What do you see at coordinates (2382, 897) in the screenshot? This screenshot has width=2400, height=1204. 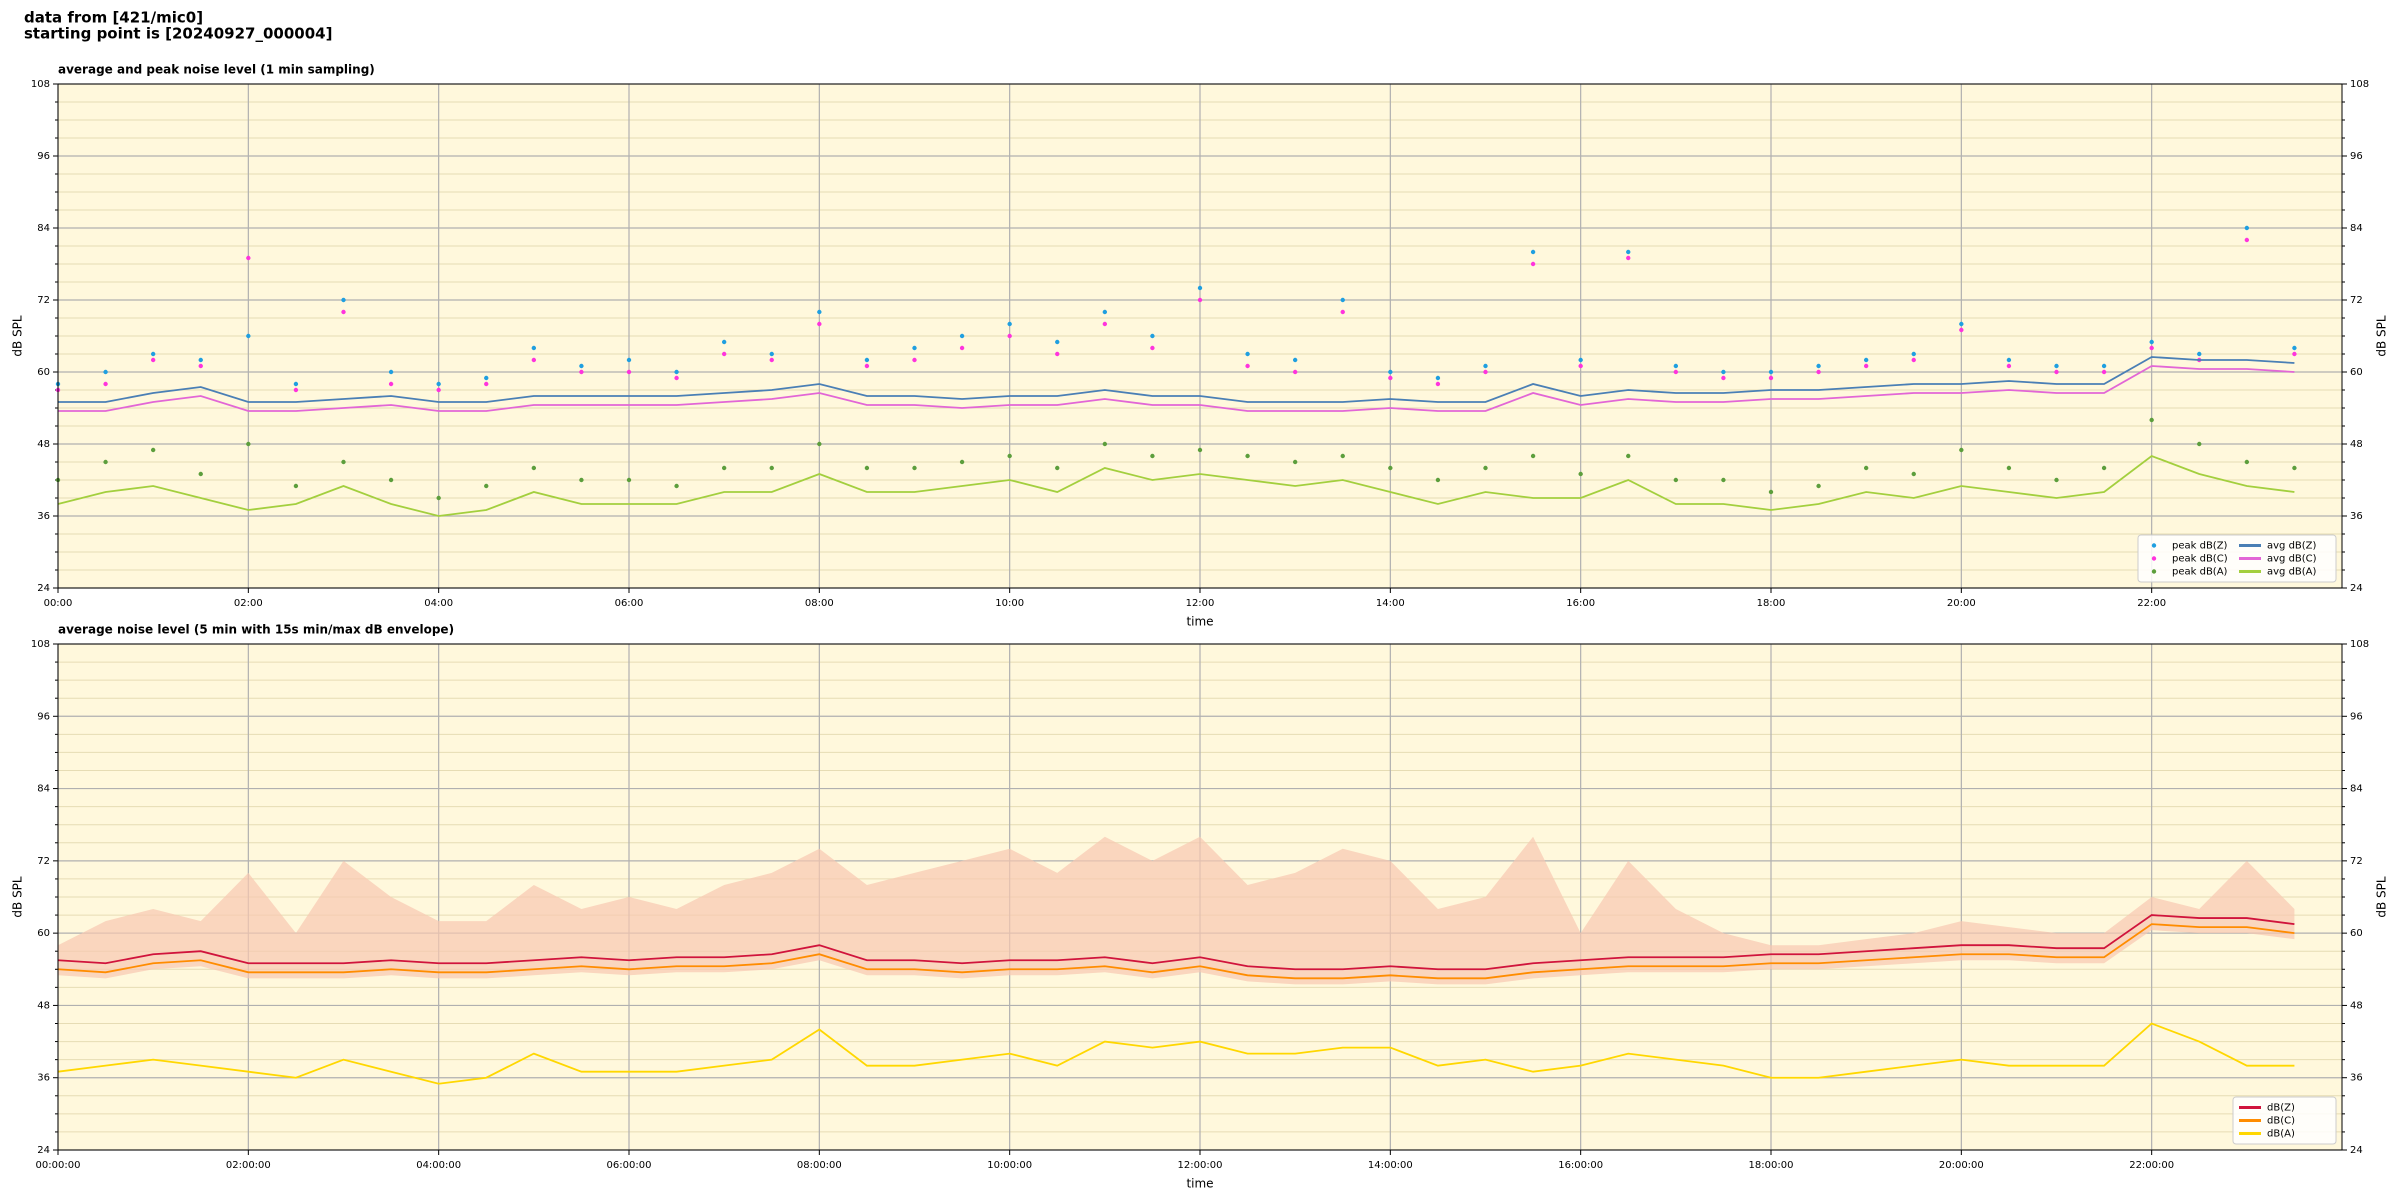 I see `y-axis-label: dB SPL` at bounding box center [2382, 897].